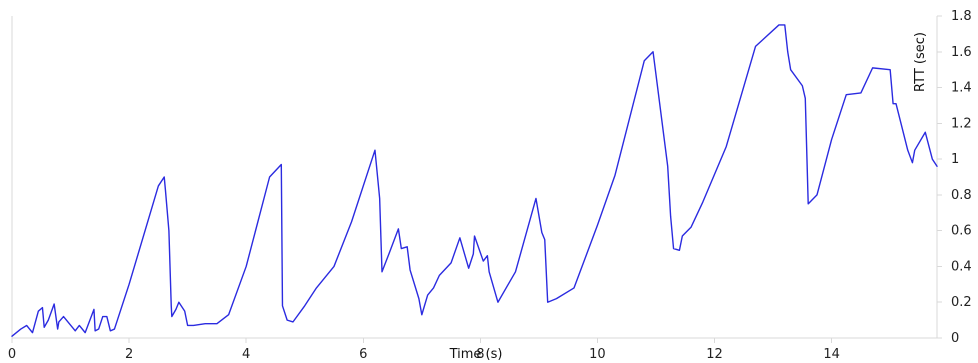 The width and height of the screenshot is (978, 363). What do you see at coordinates (961, 88) in the screenshot?
I see `y-tick-label: 1.4` at bounding box center [961, 88].